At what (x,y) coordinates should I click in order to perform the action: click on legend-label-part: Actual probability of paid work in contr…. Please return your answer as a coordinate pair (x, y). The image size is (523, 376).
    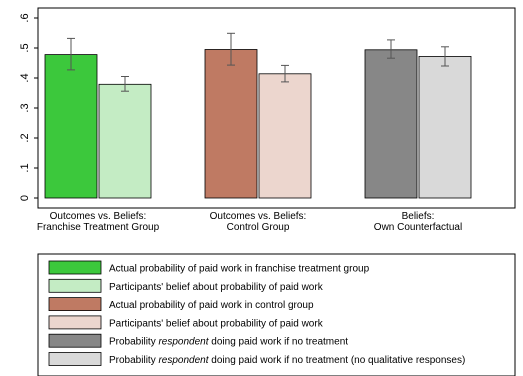
    Looking at the image, I should click on (211, 305).